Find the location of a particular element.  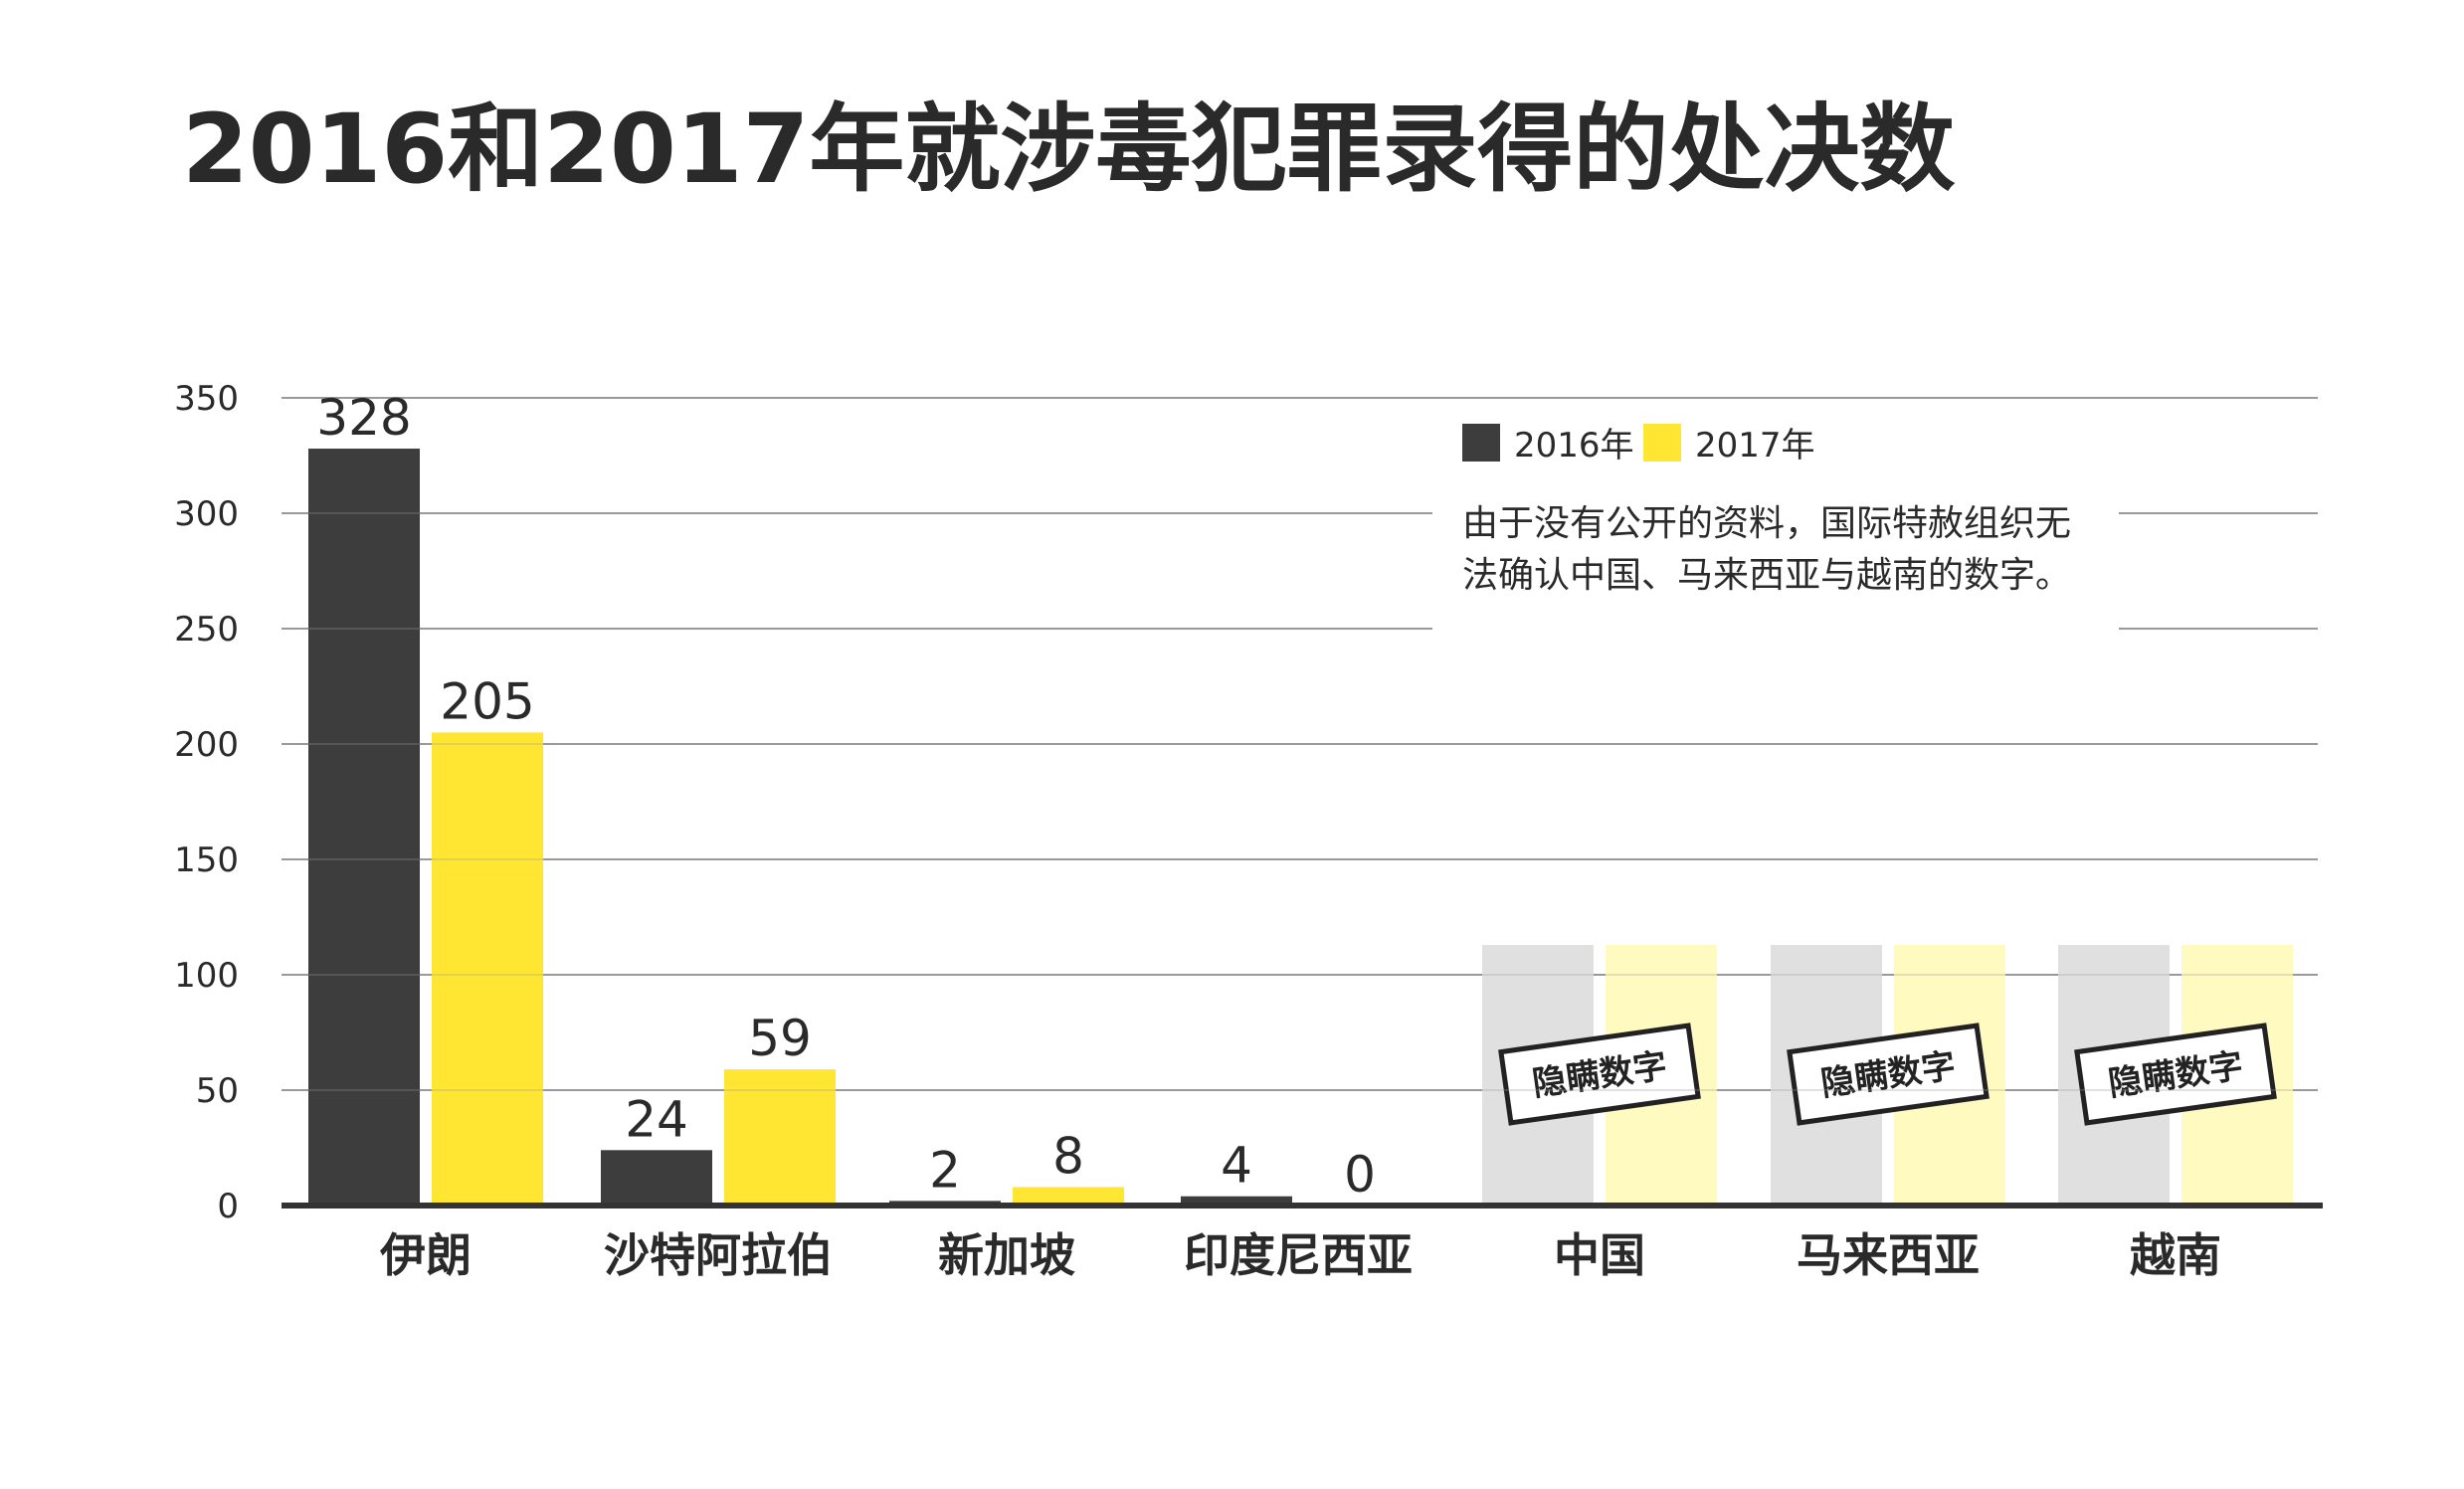

data-label: 24 is located at coordinates (656, 1119).